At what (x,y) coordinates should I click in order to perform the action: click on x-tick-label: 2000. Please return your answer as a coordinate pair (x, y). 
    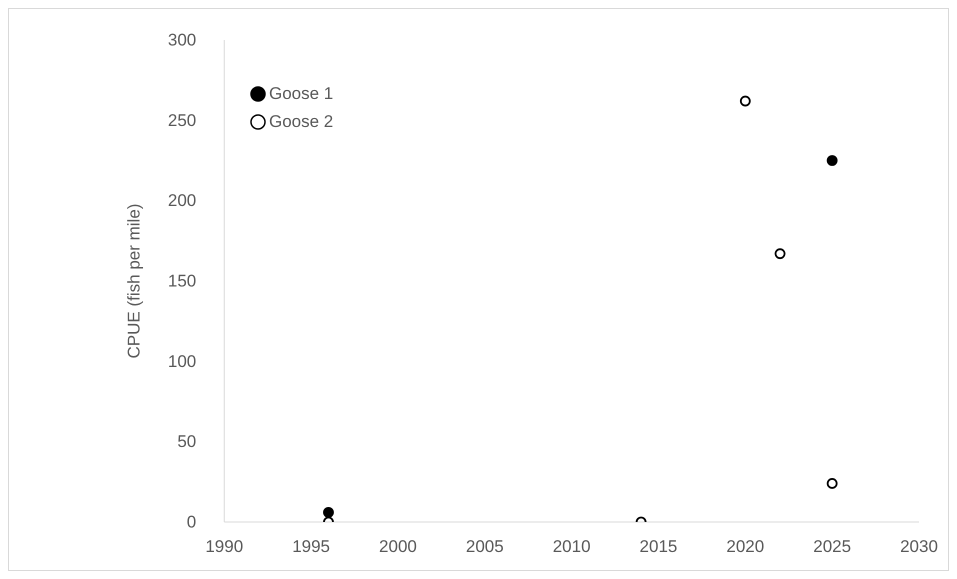
    Looking at the image, I should click on (398, 546).